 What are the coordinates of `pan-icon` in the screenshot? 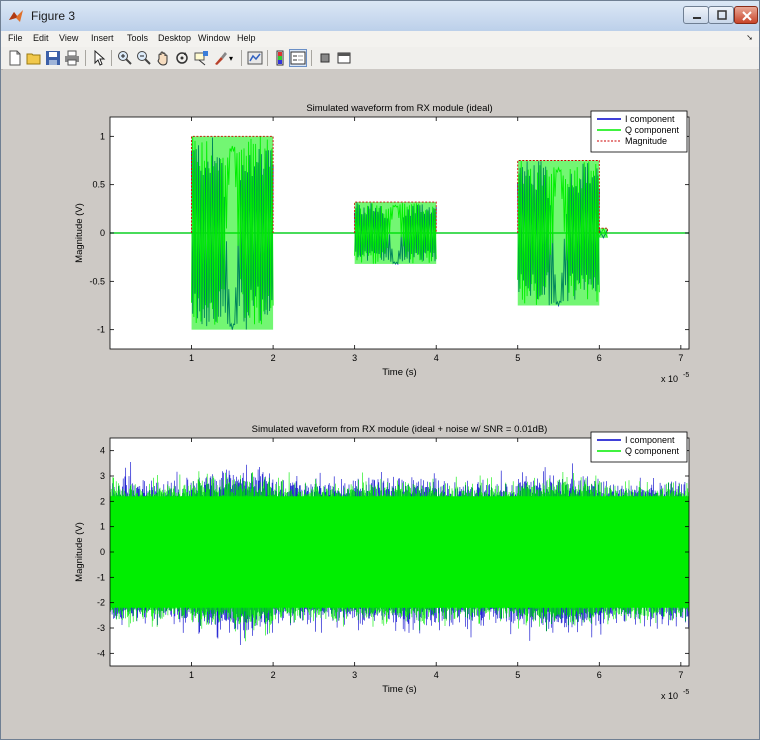 It's located at (163, 58).